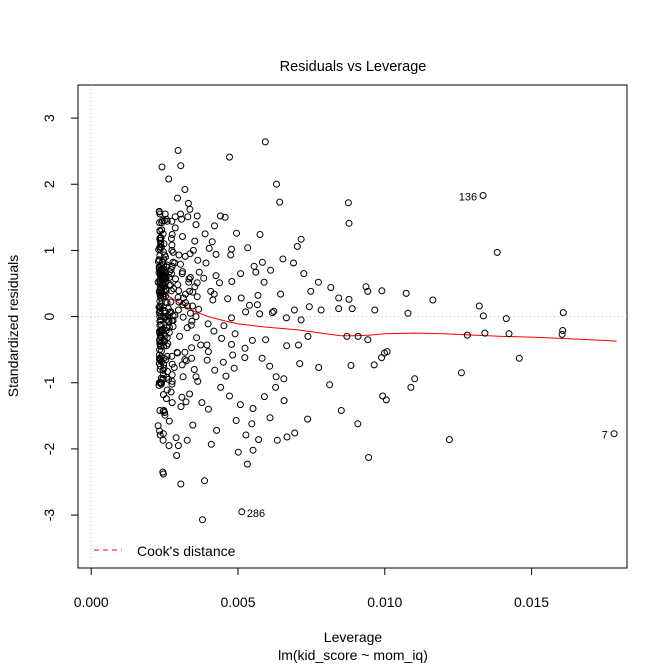 The image size is (668, 667). What do you see at coordinates (60, 317) in the screenshot?
I see `y-axis: -3 -2 -1 0 1 2 3` at bounding box center [60, 317].